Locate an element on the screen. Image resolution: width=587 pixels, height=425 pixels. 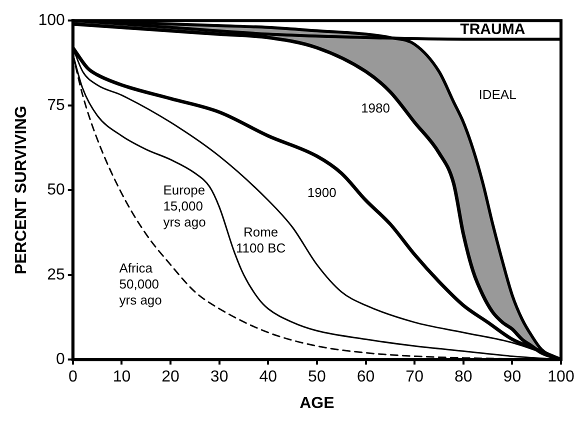
x-tick-label: 0 is located at coordinates (73, 377).